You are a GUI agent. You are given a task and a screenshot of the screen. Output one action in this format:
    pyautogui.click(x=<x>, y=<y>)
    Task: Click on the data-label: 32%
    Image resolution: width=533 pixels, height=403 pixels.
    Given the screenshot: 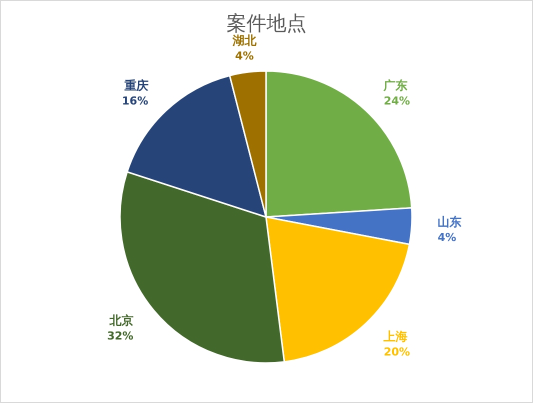 What is the action you would take?
    pyautogui.click(x=120, y=336)
    